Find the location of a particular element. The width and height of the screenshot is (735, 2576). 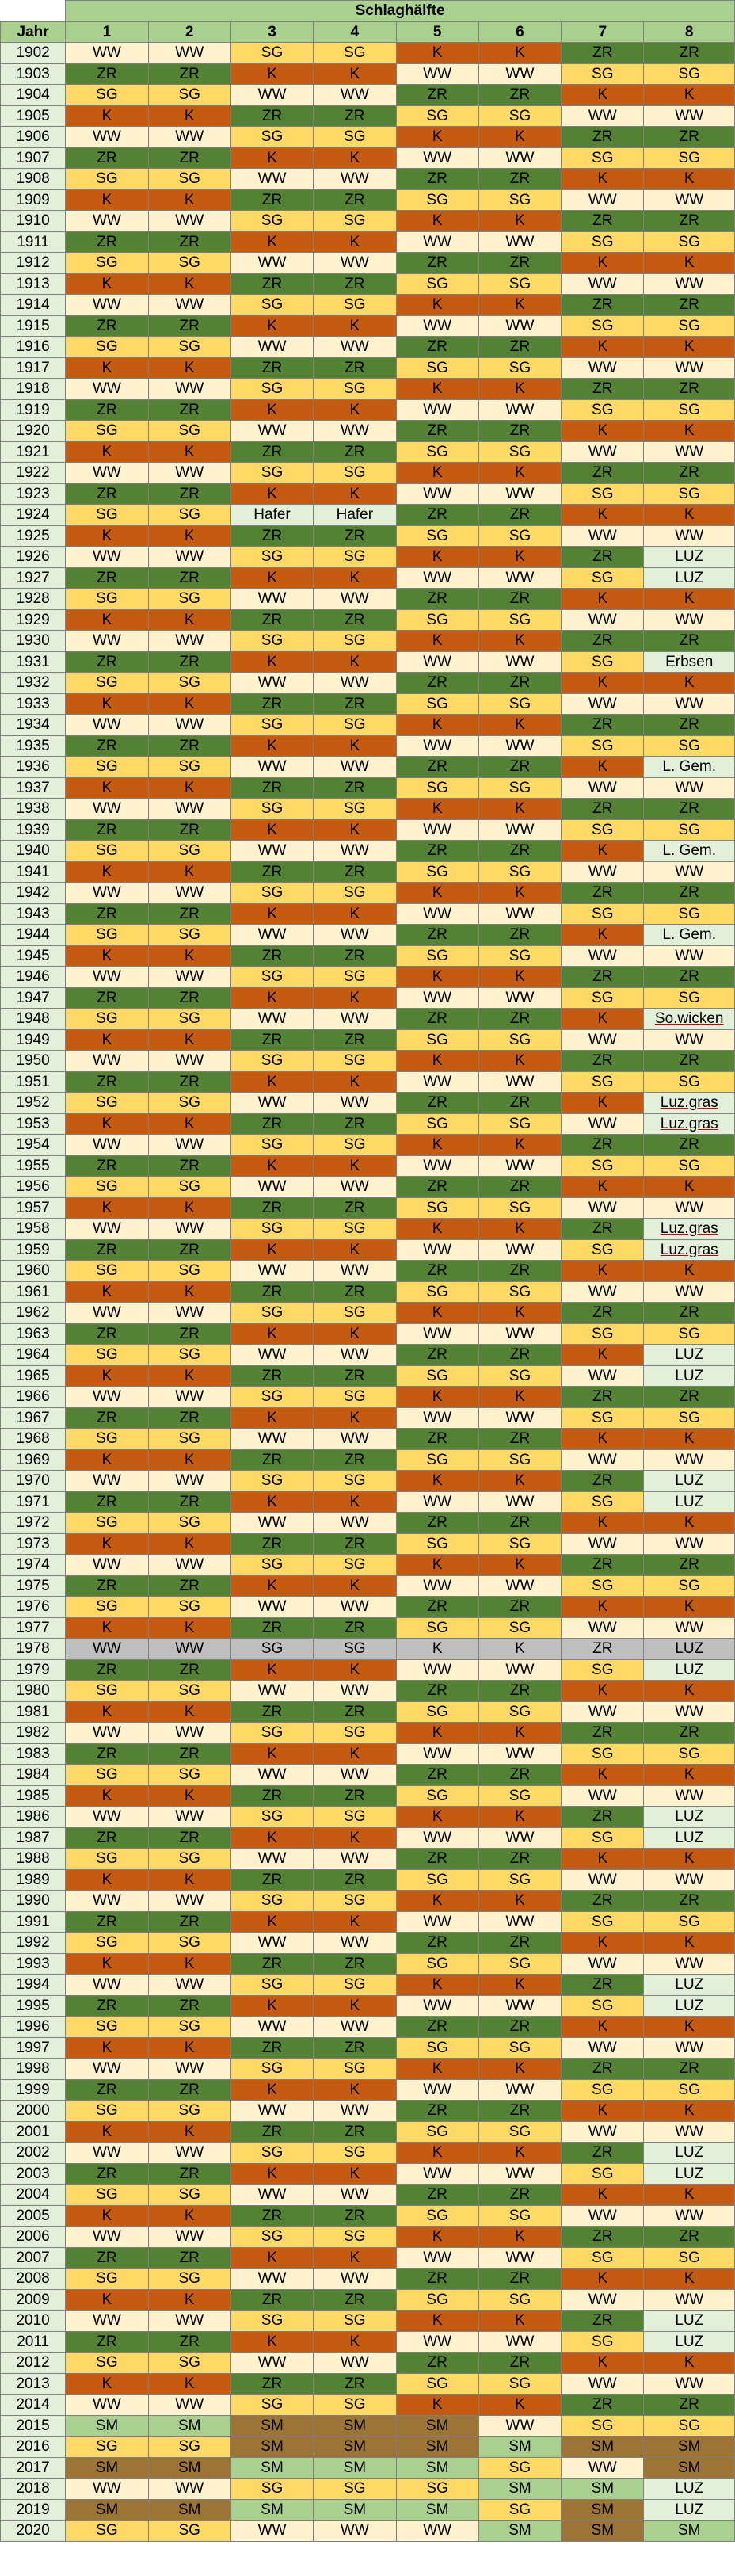

year-cell: 1985 is located at coordinates (33, 1795).